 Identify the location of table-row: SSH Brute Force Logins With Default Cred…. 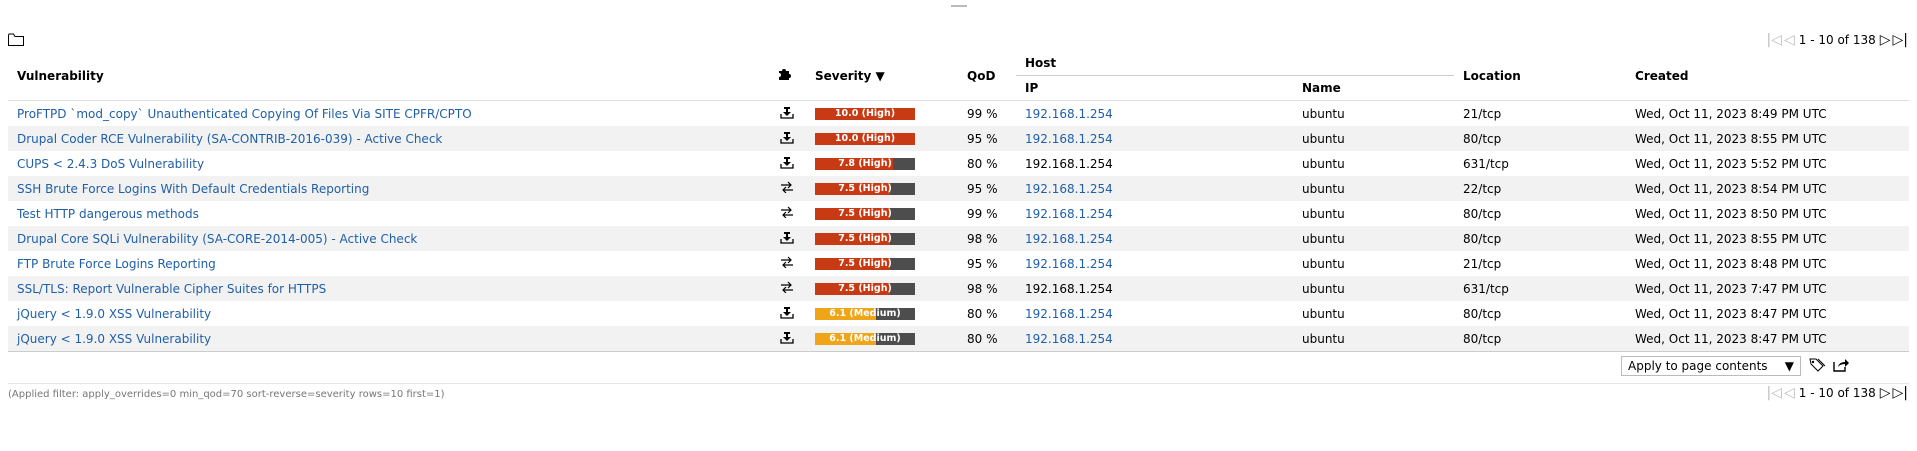
(959, 188).